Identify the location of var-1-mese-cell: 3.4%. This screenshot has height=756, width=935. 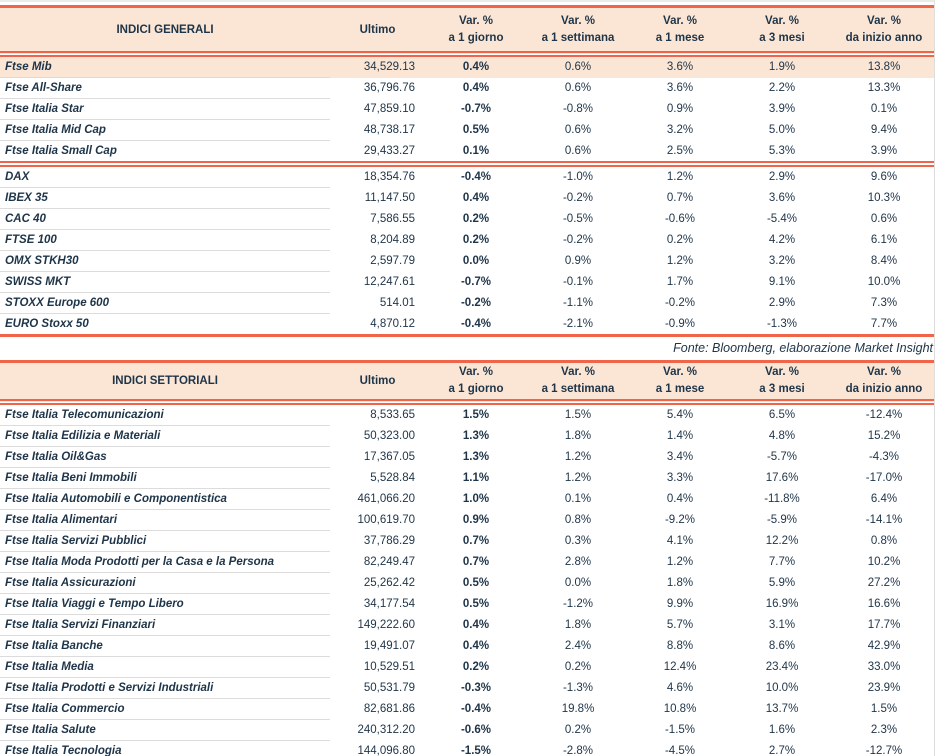
(680, 457).